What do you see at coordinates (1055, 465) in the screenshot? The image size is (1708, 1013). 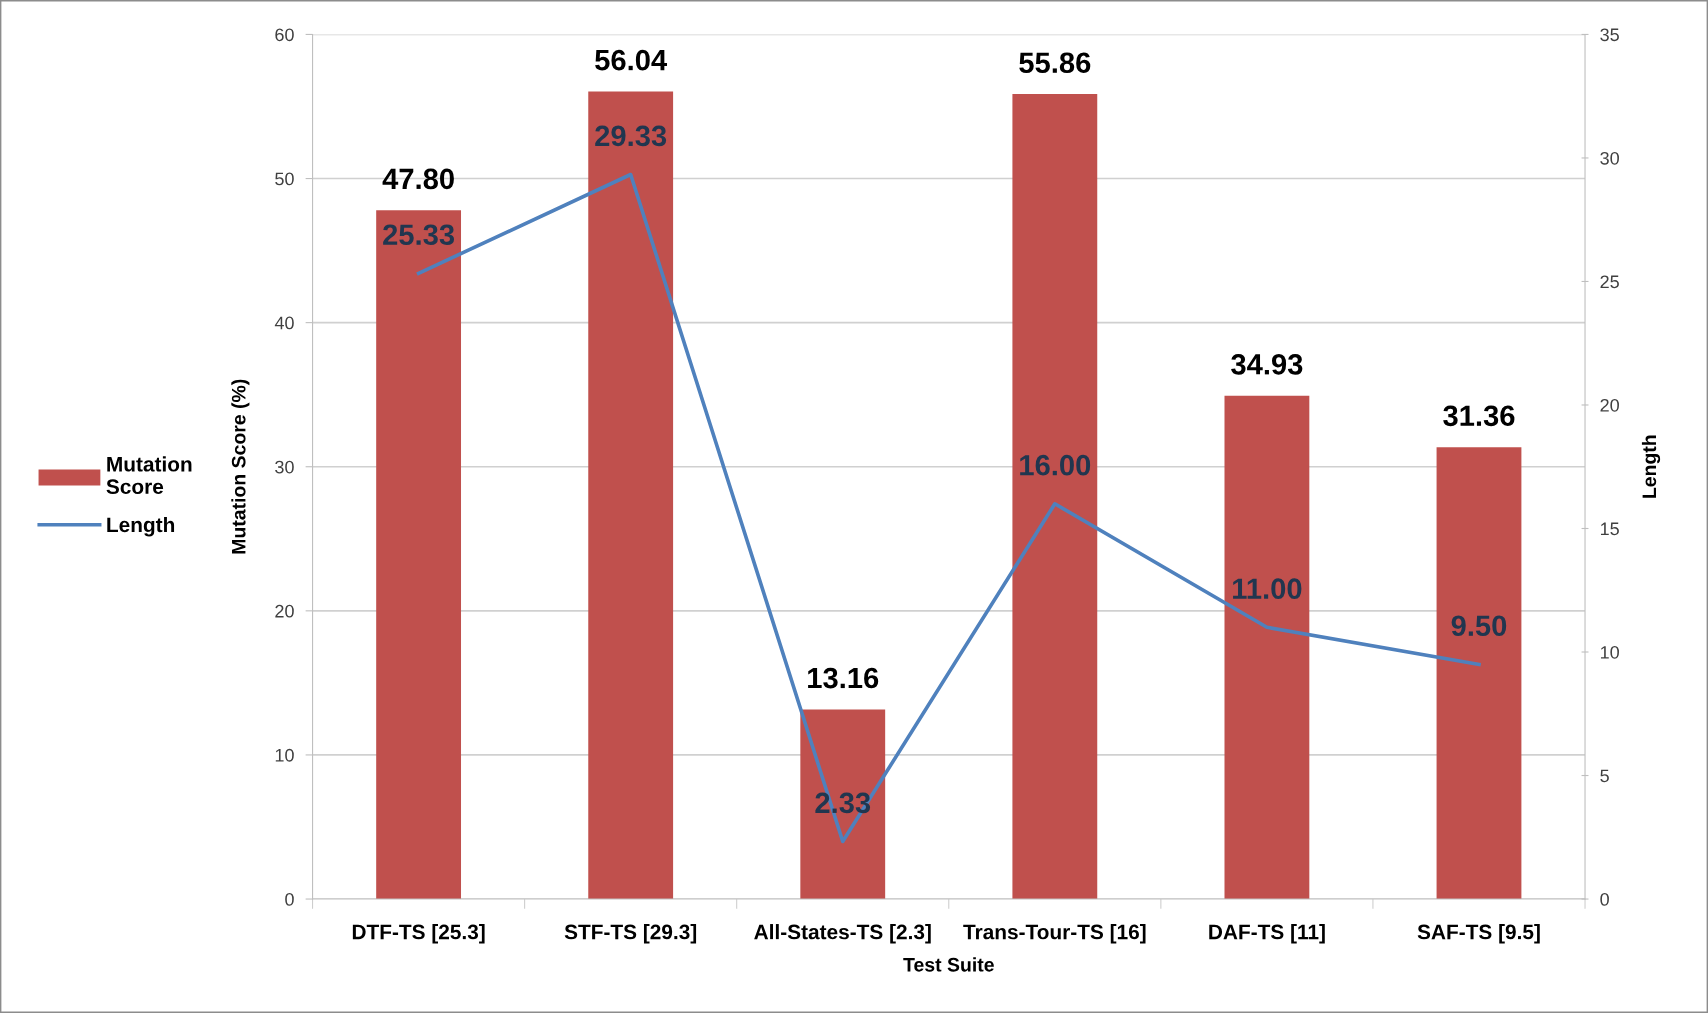 I see `data-label: 16.00` at bounding box center [1055, 465].